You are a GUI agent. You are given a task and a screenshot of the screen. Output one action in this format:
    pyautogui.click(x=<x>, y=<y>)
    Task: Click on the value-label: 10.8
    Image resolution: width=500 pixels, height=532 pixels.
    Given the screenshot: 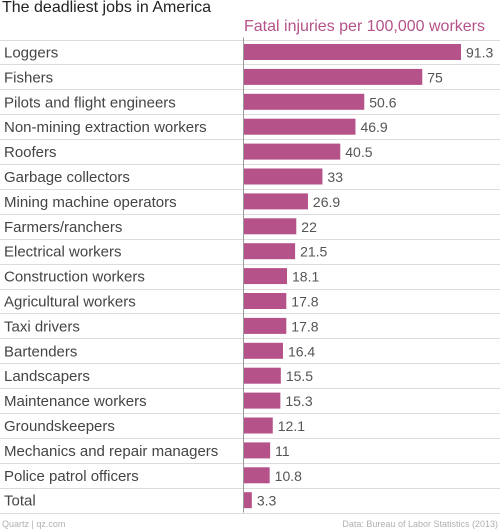 What is the action you would take?
    pyautogui.click(x=288, y=476)
    